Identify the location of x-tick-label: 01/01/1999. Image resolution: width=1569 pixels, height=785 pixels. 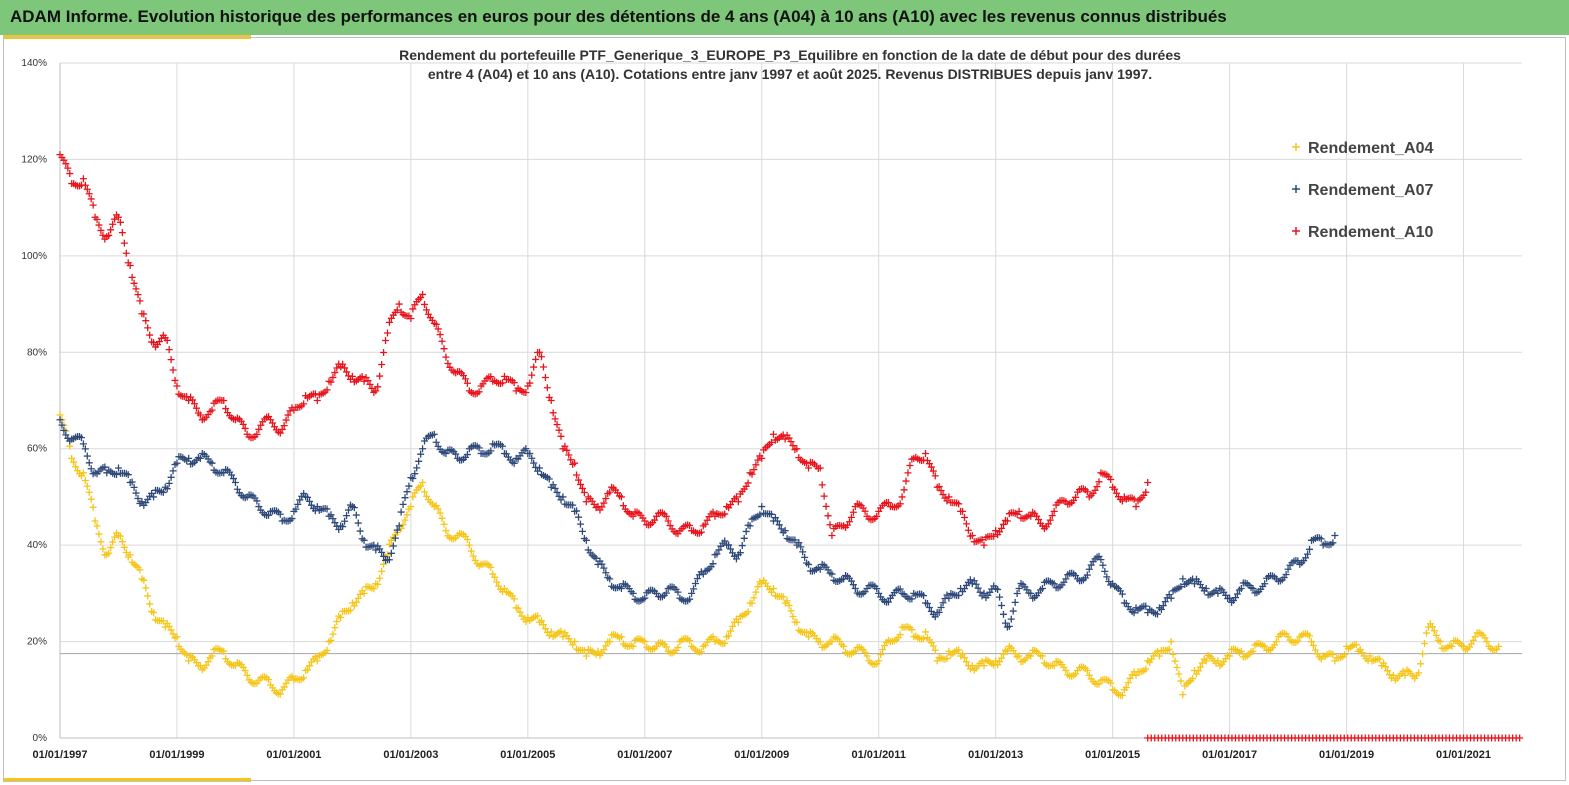
(176, 755).